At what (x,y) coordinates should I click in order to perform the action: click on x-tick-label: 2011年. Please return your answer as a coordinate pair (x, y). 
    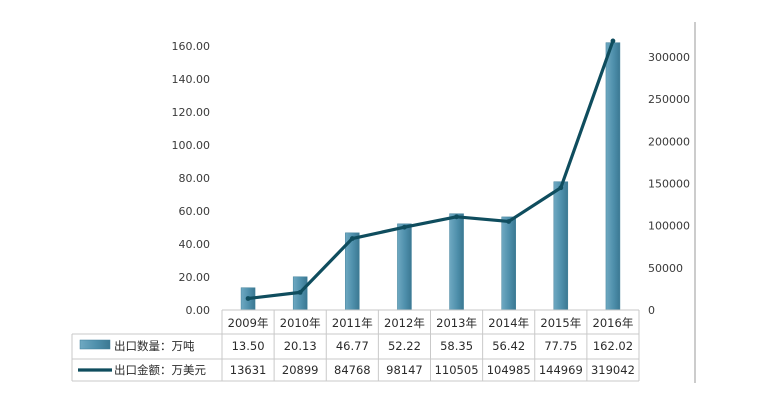
    Looking at the image, I should click on (352, 323).